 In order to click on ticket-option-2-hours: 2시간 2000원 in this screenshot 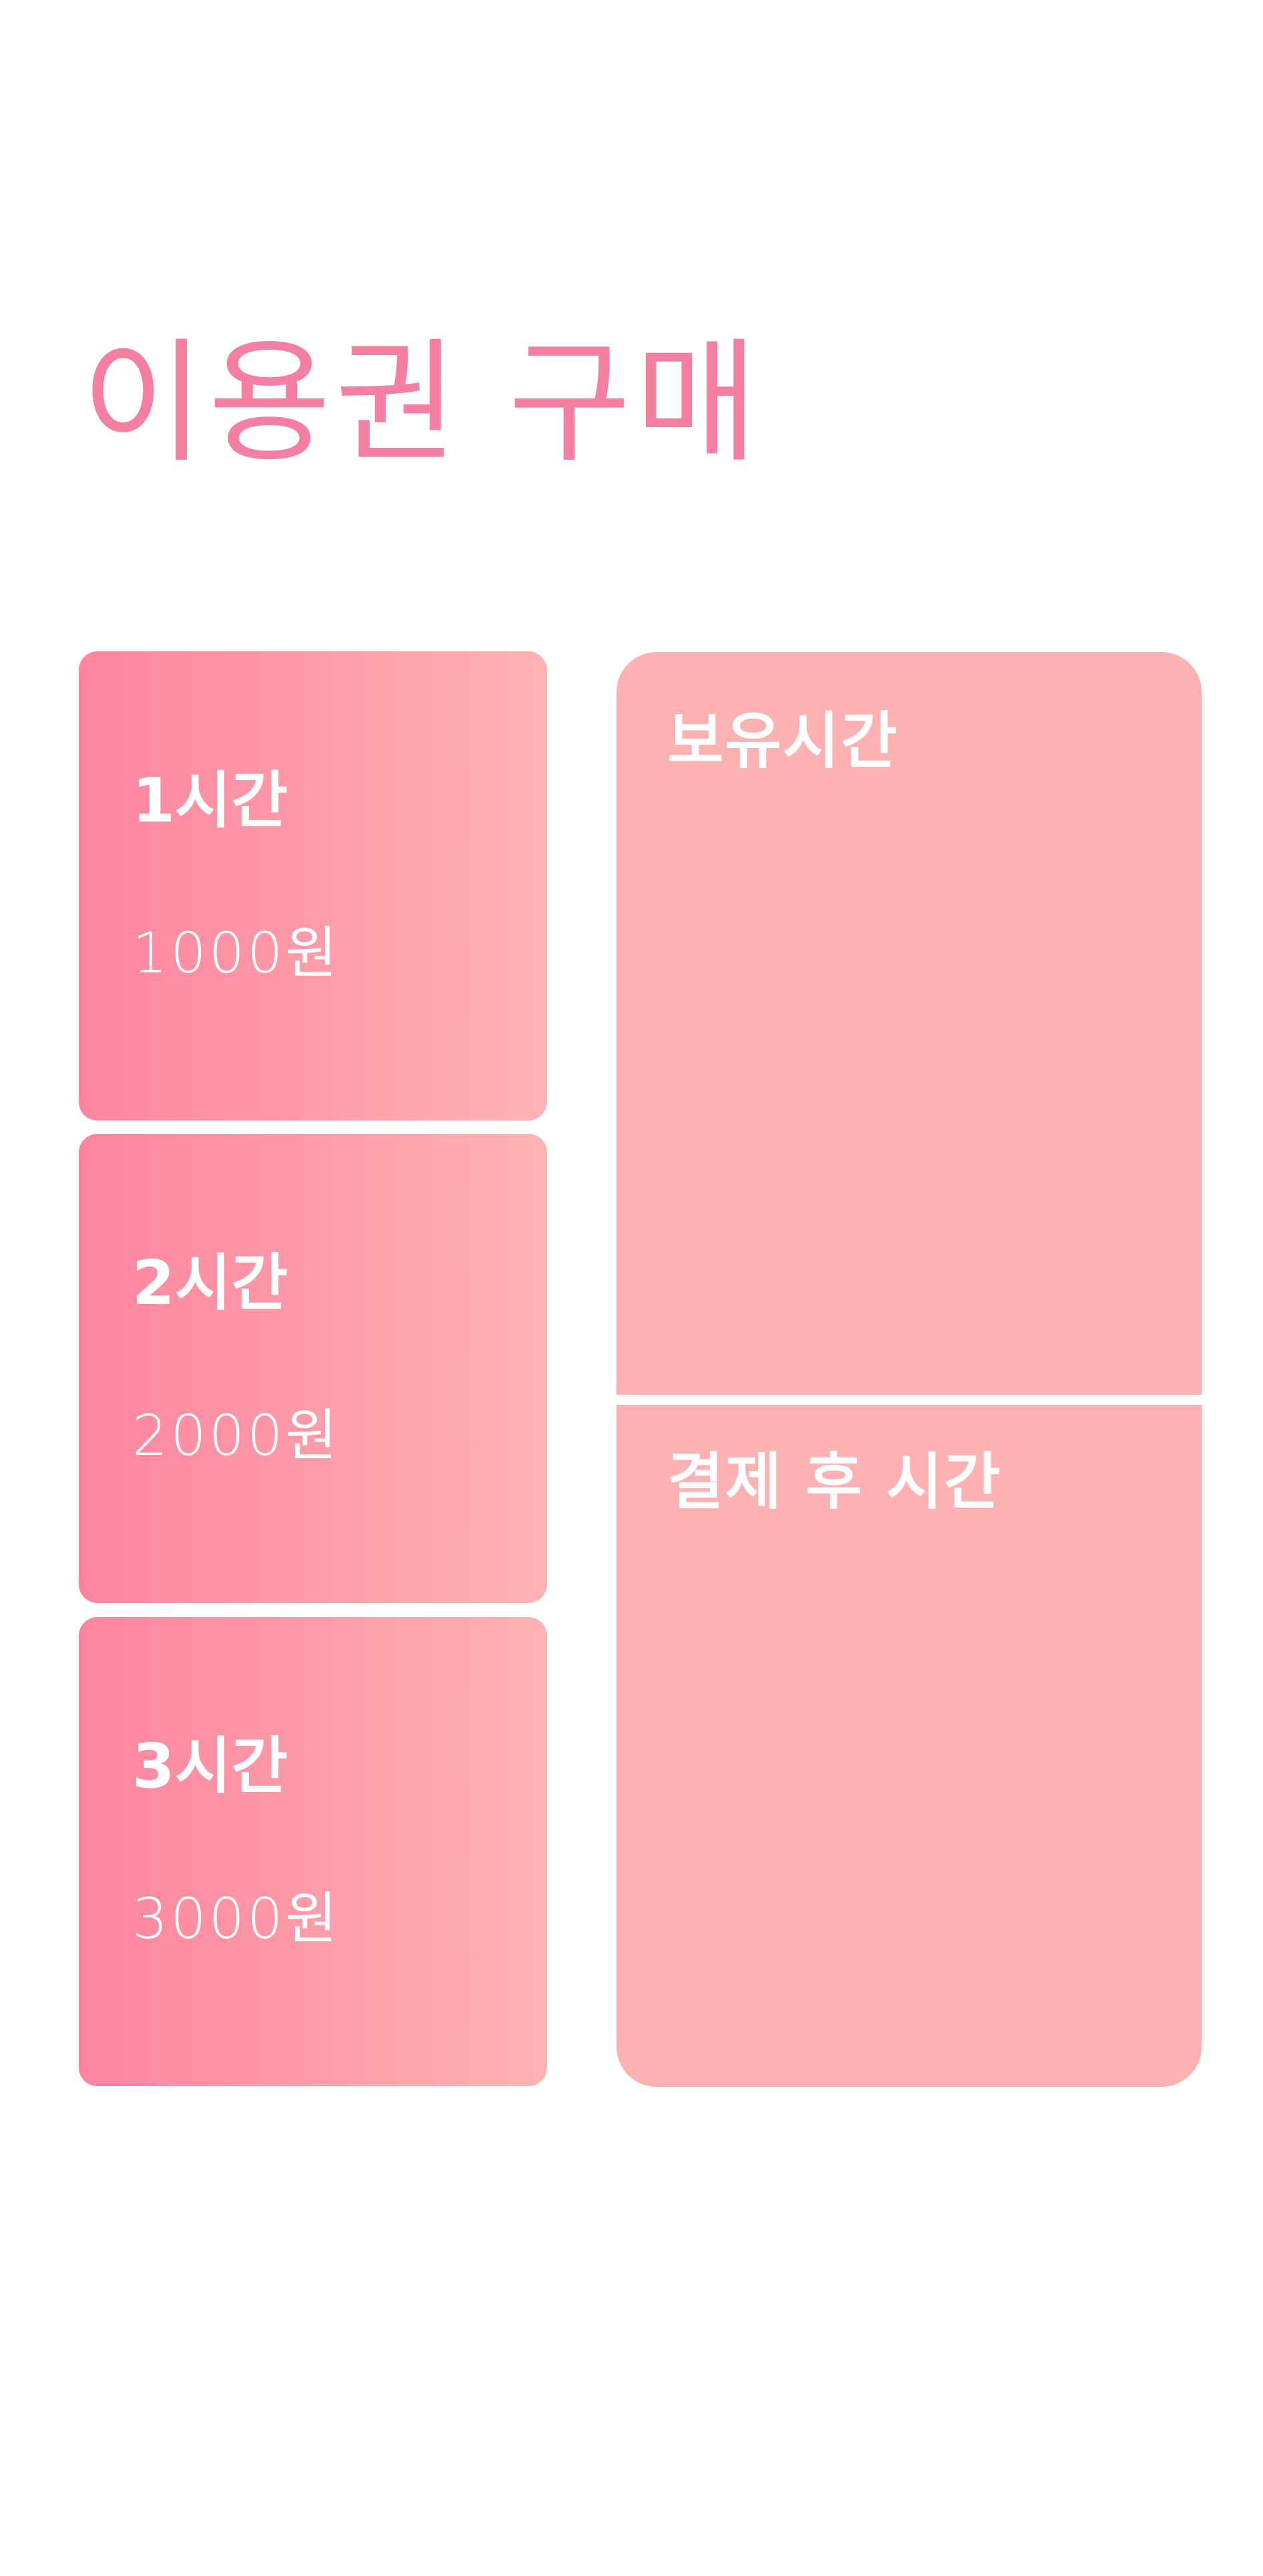, I will do `click(313, 1368)`.